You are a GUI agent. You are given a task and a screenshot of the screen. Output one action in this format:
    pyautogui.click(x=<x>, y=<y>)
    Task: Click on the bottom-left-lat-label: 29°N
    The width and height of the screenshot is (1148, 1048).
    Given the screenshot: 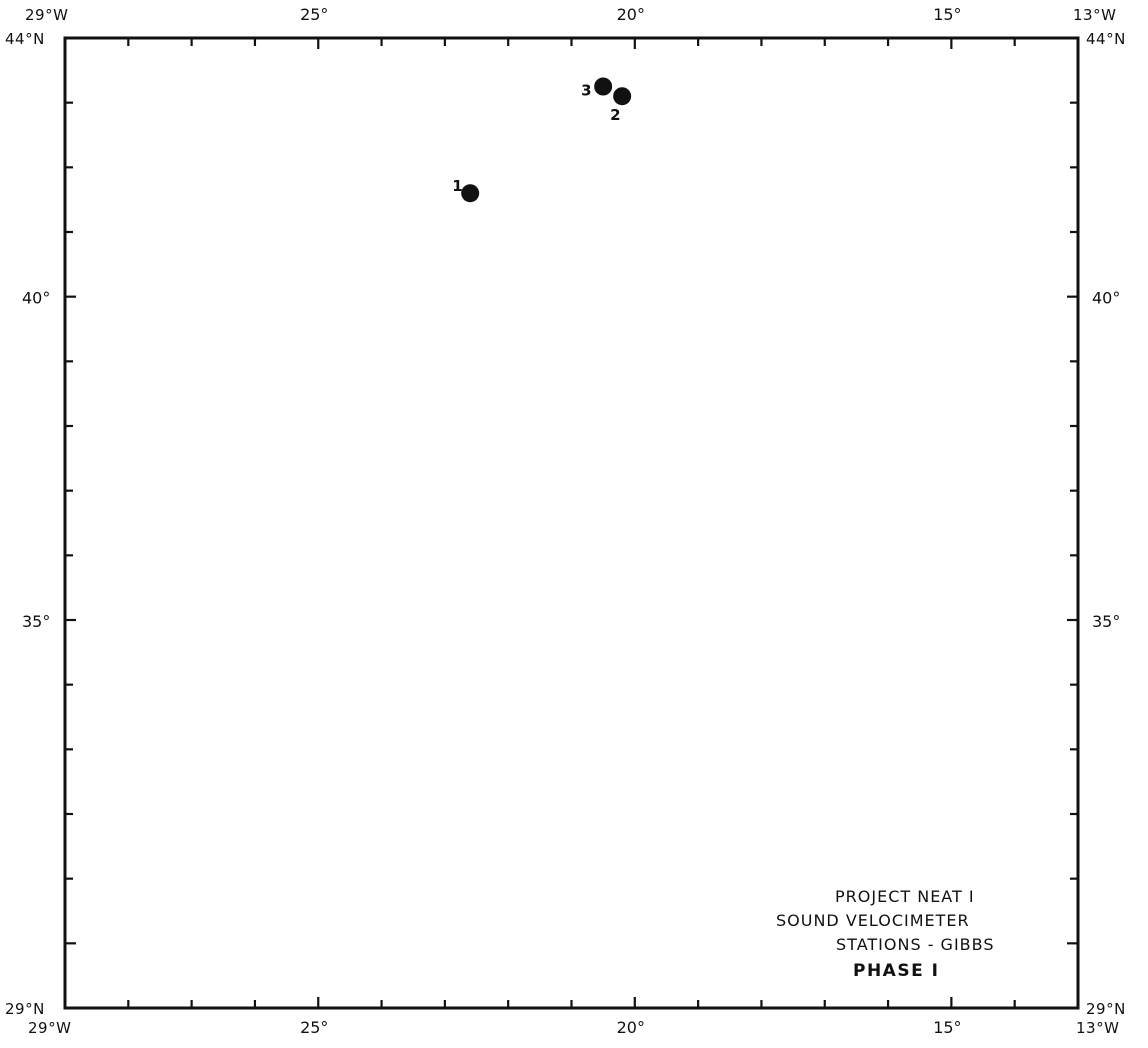 What is the action you would take?
    pyautogui.click(x=25, y=1009)
    